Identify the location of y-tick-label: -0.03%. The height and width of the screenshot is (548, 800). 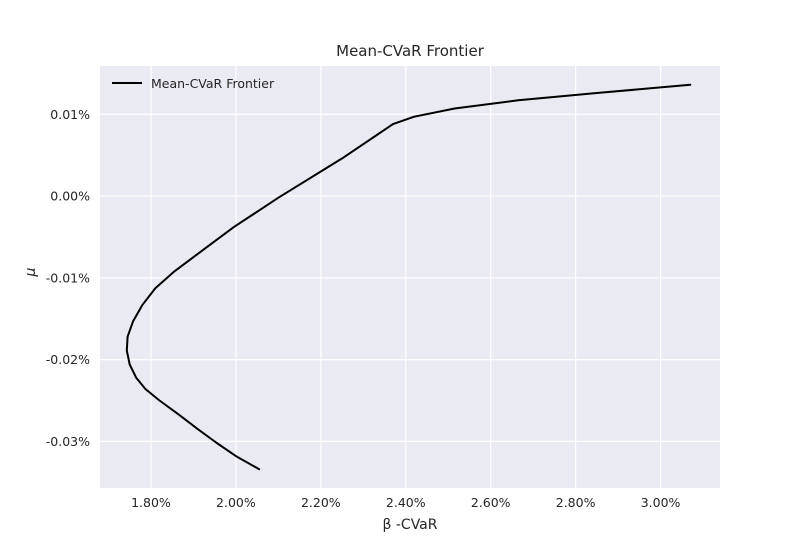
(68, 441).